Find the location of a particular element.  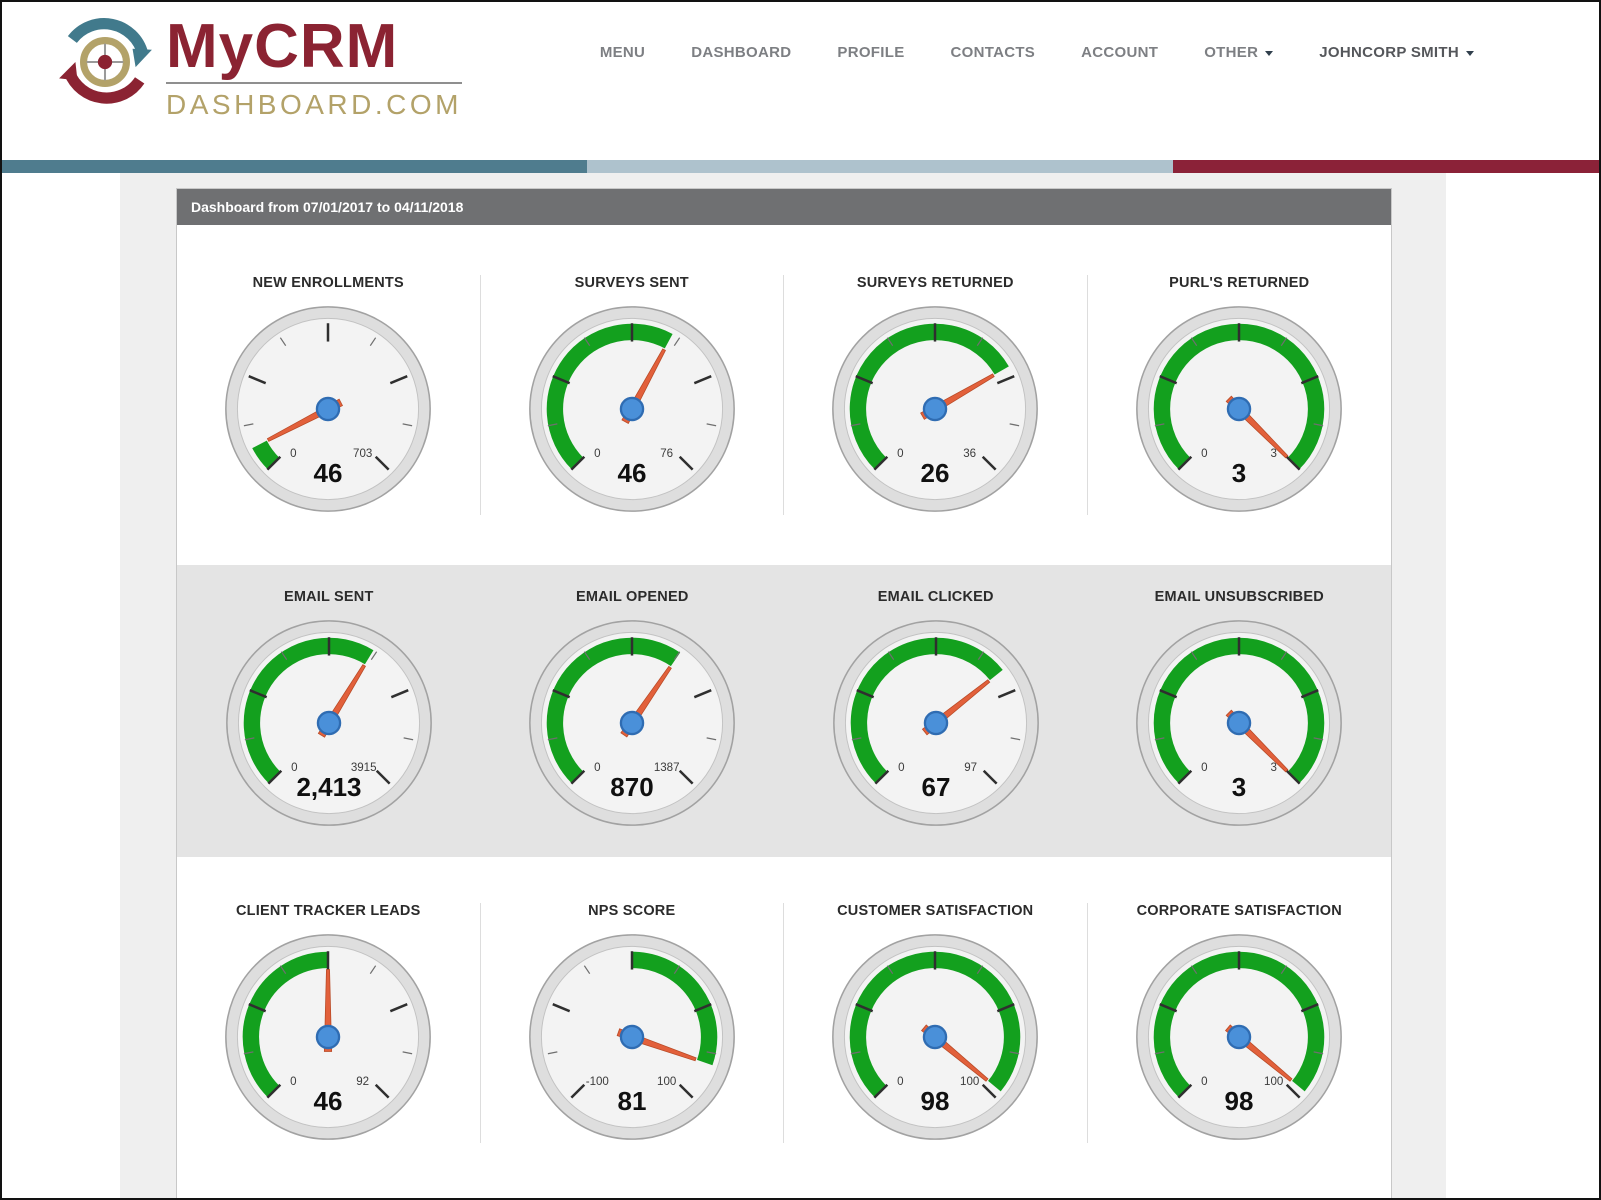

stripe-maroon-segment is located at coordinates (1385, 166).